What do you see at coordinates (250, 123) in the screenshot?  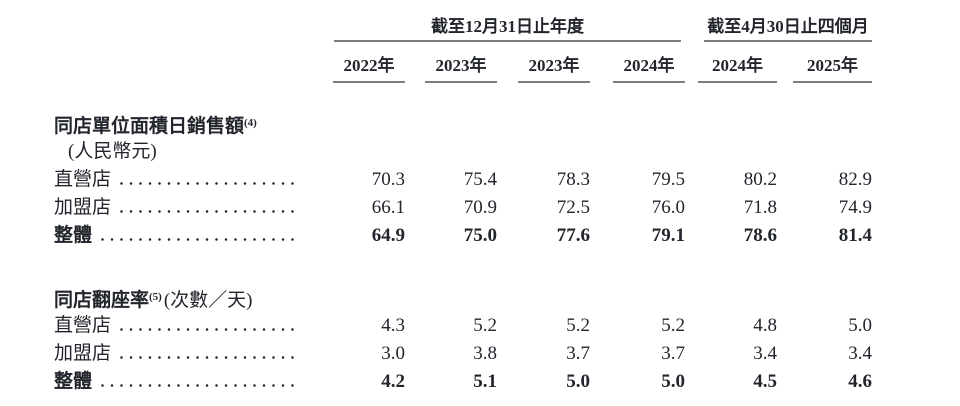 I see `footnote-marker: (4)` at bounding box center [250, 123].